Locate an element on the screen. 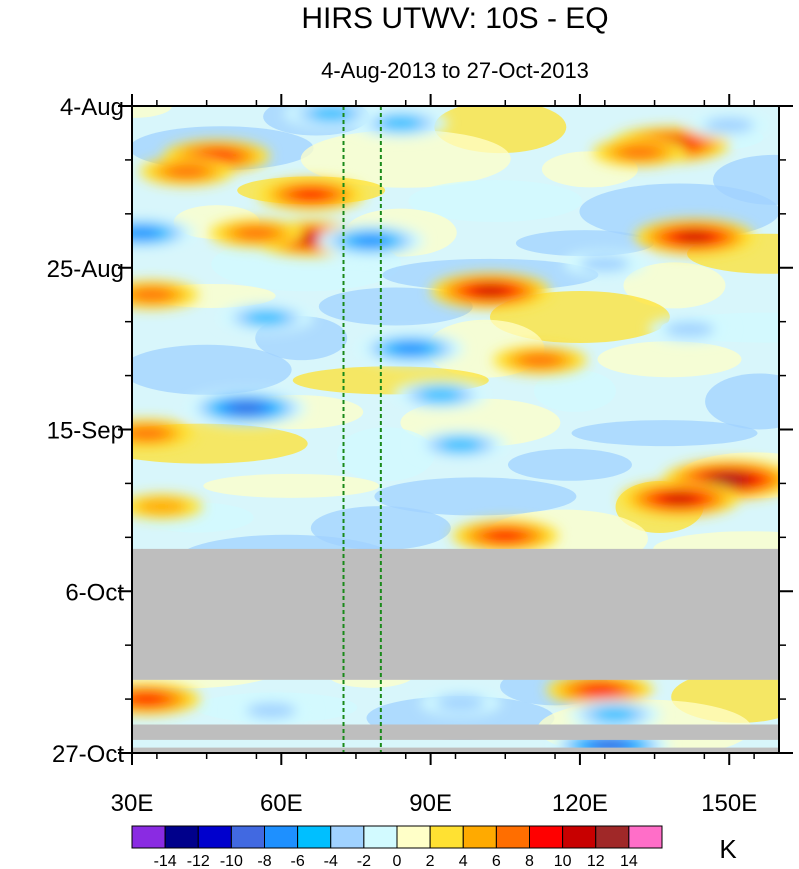 Image resolution: width=799 pixels, height=869 pixels. colorbar-label: 4 is located at coordinates (463, 861).